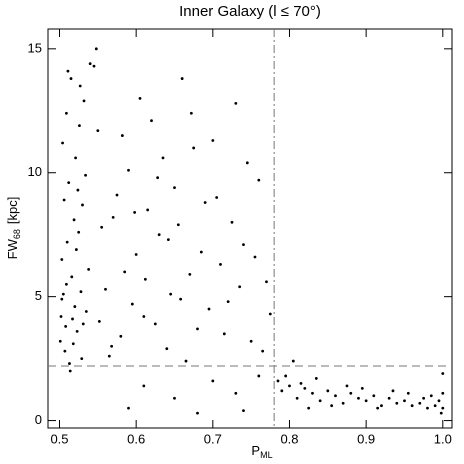  I want to click on x-tick-label: 0.9, so click(366, 438).